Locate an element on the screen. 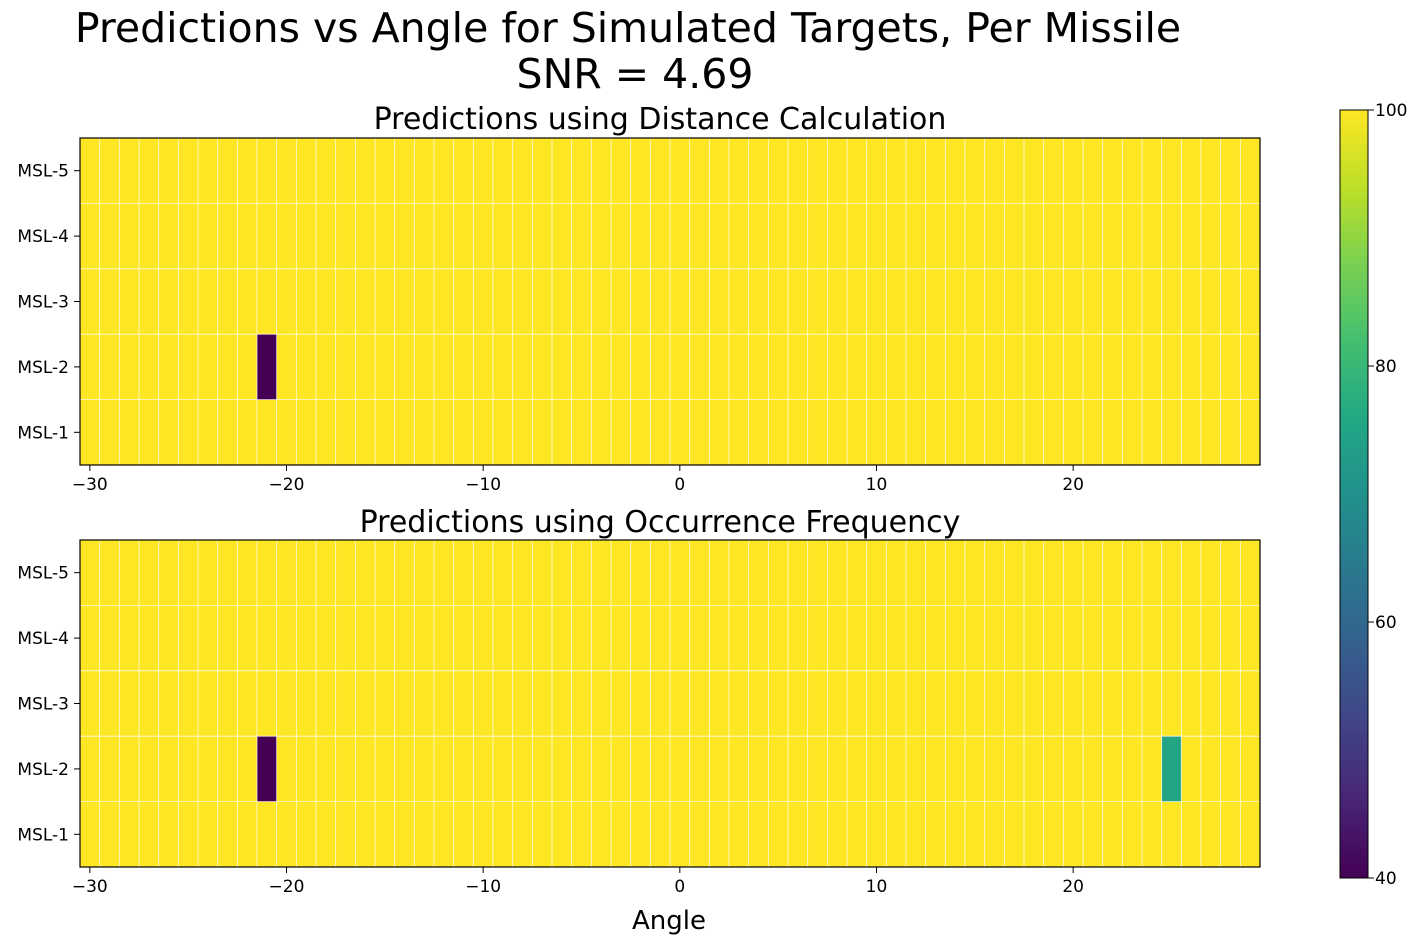 Image resolution: width=1421 pixels, height=945 pixels. panel-title: Predictions using Distance Calculation is located at coordinates (660, 119).